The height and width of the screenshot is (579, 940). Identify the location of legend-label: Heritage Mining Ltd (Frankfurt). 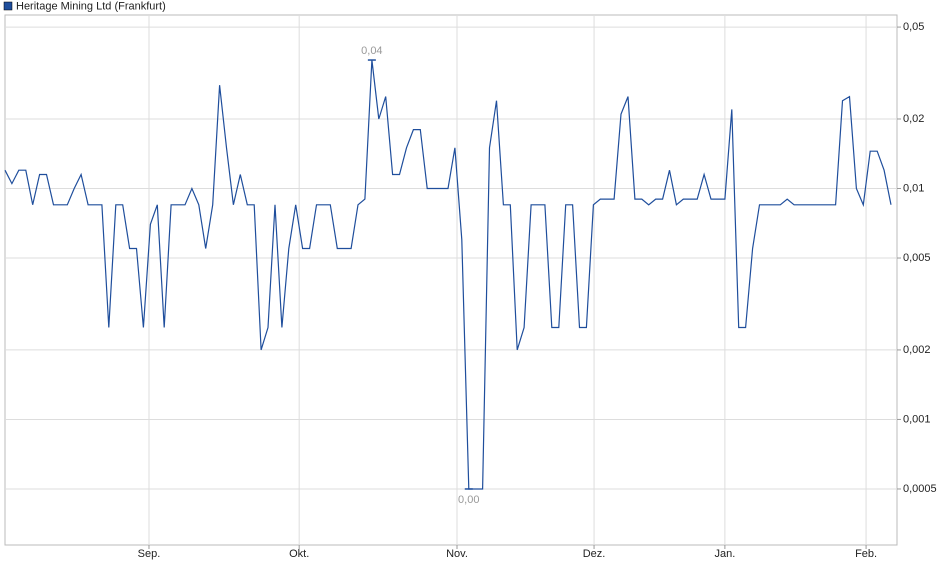
(91, 6).